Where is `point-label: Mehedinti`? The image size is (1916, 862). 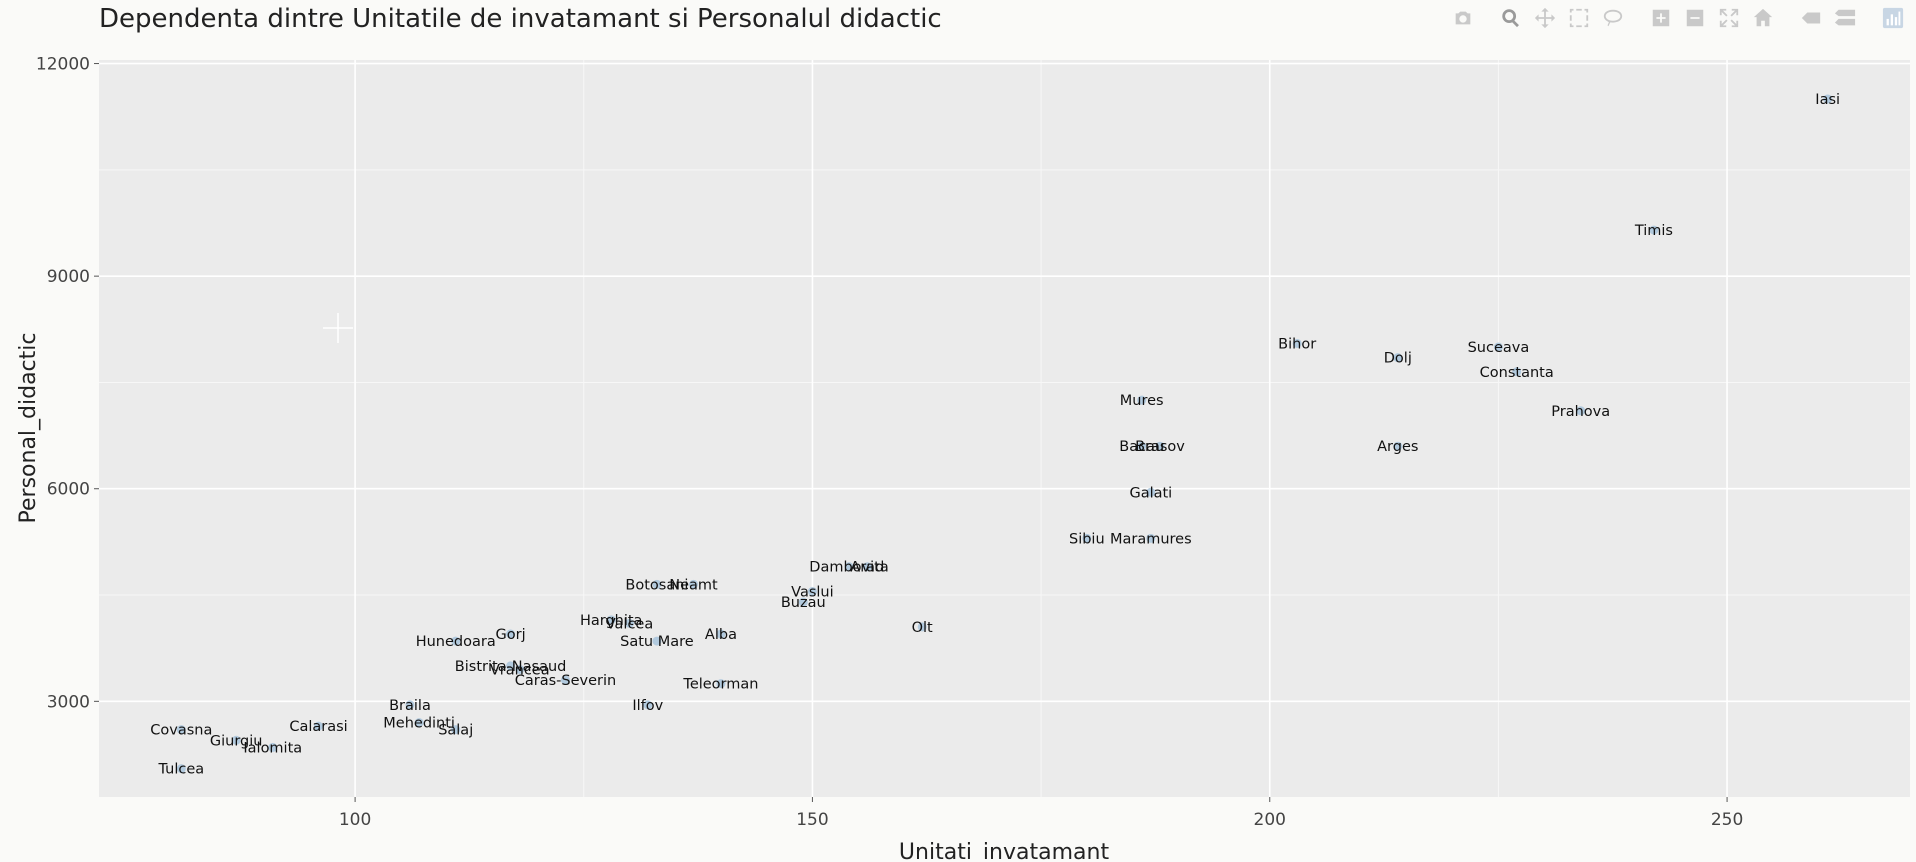
point-label: Mehedinti is located at coordinates (419, 724).